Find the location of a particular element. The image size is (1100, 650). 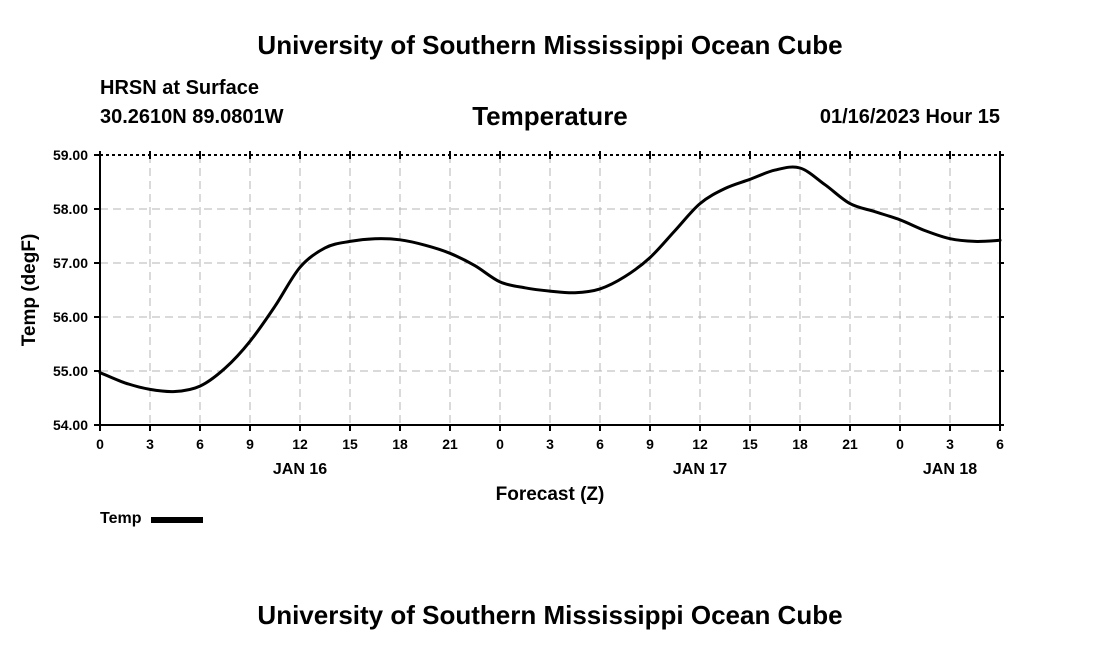

y-axis-label: Temp (degF) is located at coordinates (29, 290).